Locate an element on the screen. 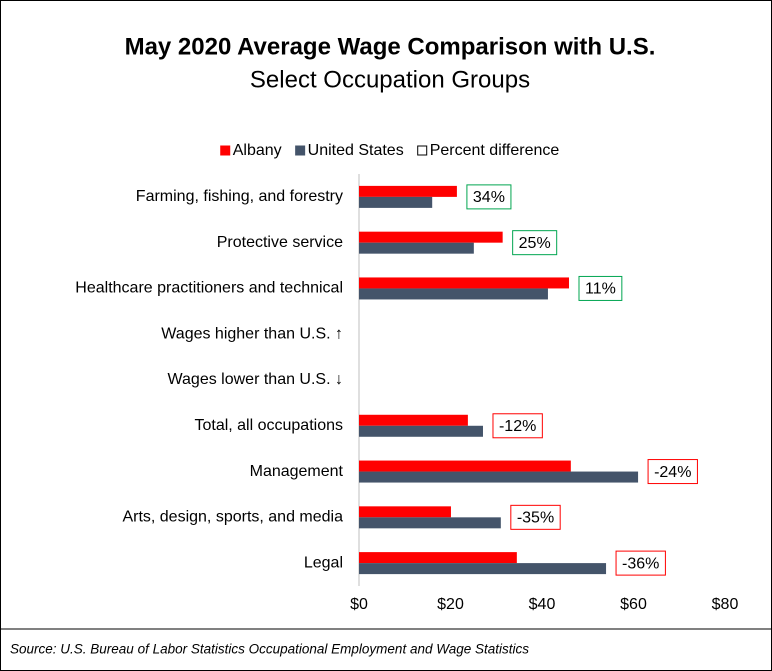 The image size is (772, 671). chart-subtitle: Select Occupation Groups is located at coordinates (390, 79).